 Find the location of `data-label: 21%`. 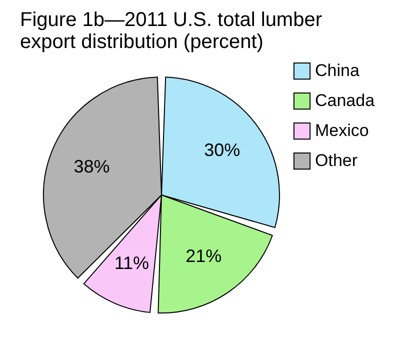

data-label: 21% is located at coordinates (204, 256).